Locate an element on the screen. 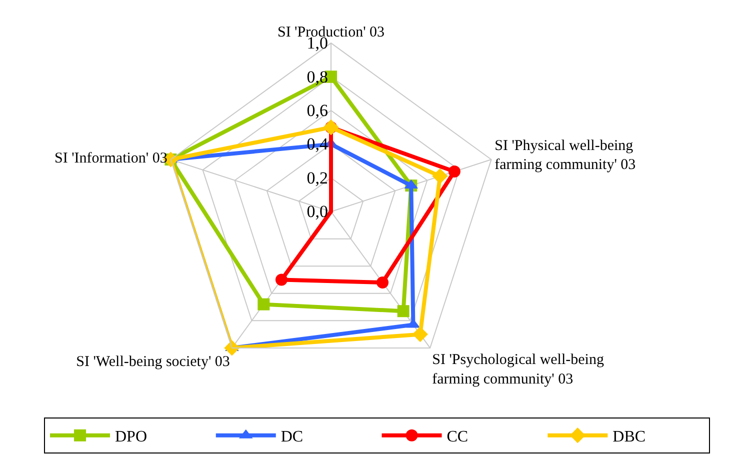 This screenshot has width=754, height=458. legend-label: DC is located at coordinates (292, 437).